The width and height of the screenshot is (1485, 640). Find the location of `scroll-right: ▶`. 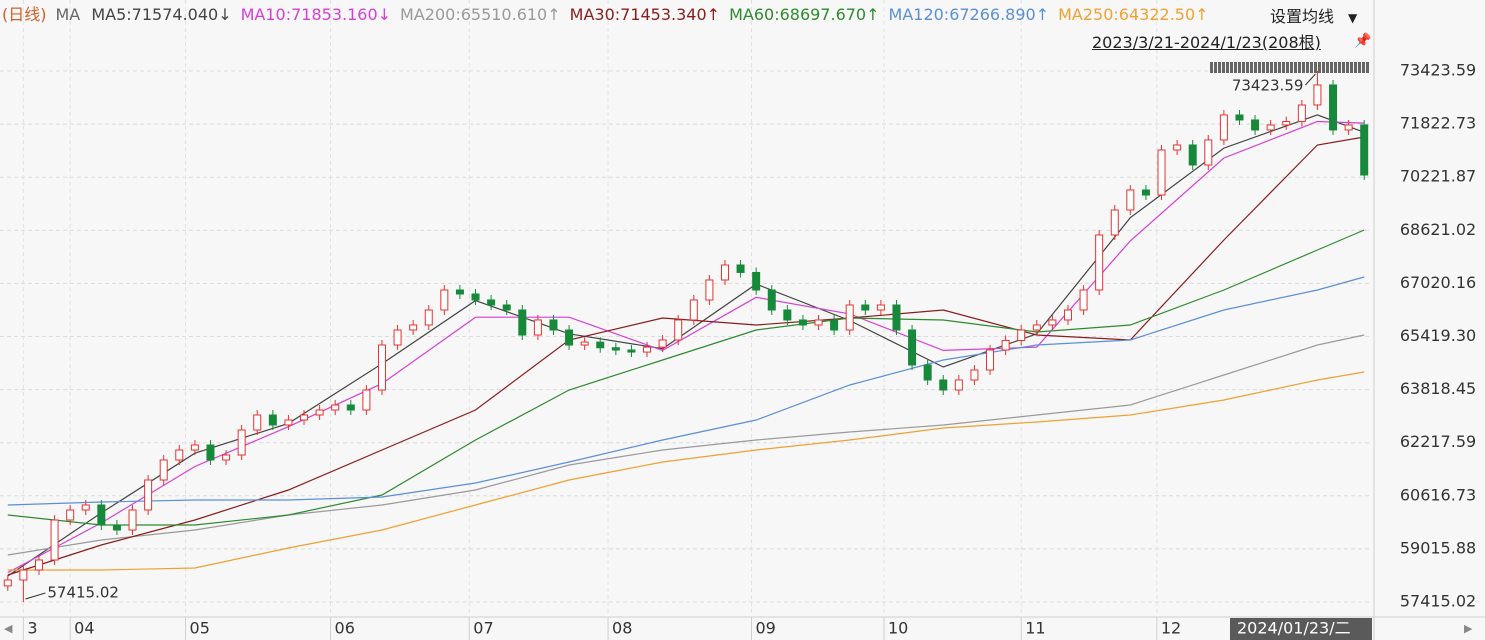

scroll-right: ▶ is located at coordinates (1468, 628).